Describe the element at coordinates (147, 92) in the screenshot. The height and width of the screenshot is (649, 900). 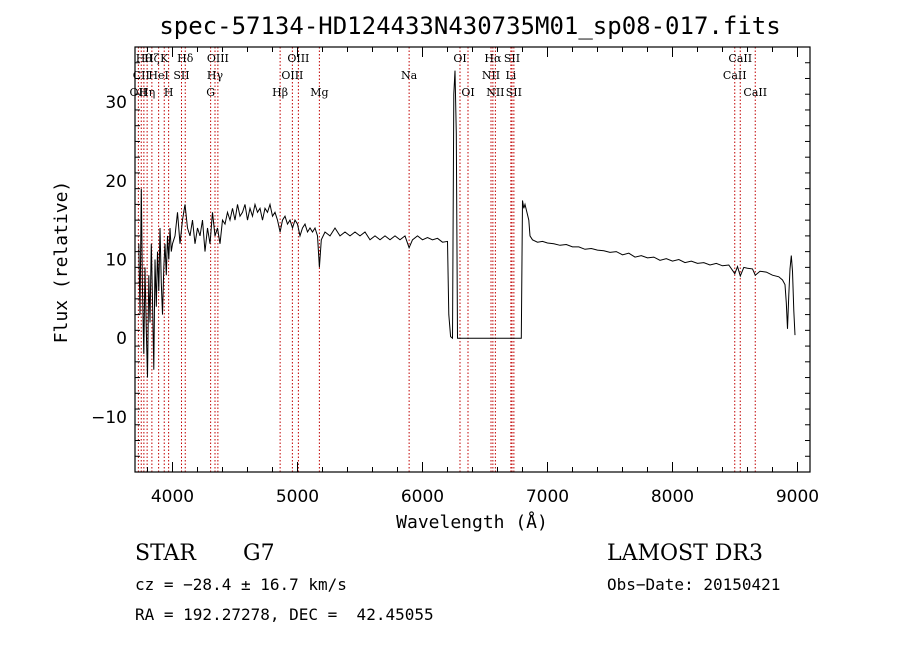
I see `marker-label-3797: Hη` at that location.